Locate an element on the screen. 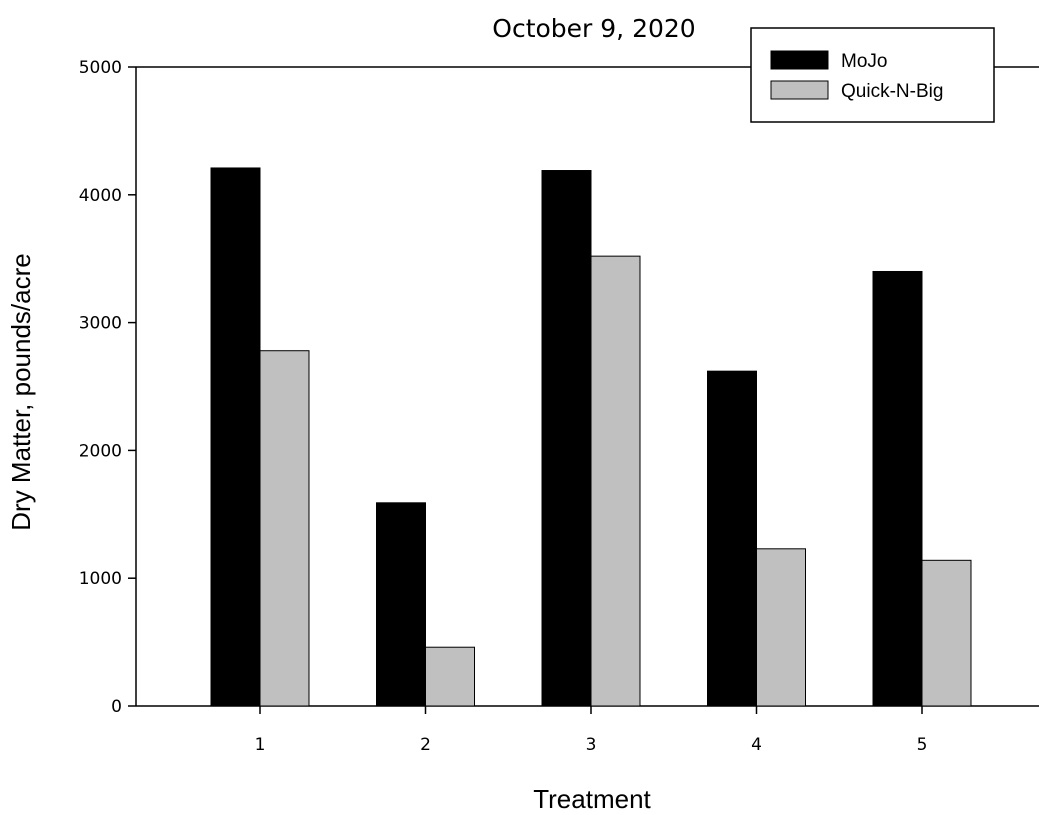 This screenshot has width=1039, height=815. x-axis-ticks: 1 2 3 4 5 is located at coordinates (591, 730).